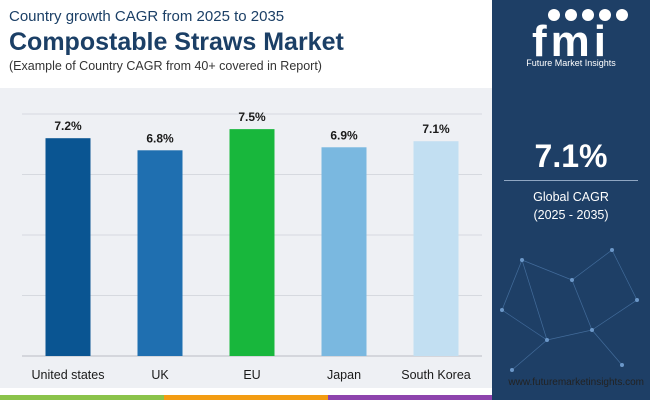 The image size is (650, 400). What do you see at coordinates (68, 247) in the screenshot?
I see `bar-united-states` at bounding box center [68, 247].